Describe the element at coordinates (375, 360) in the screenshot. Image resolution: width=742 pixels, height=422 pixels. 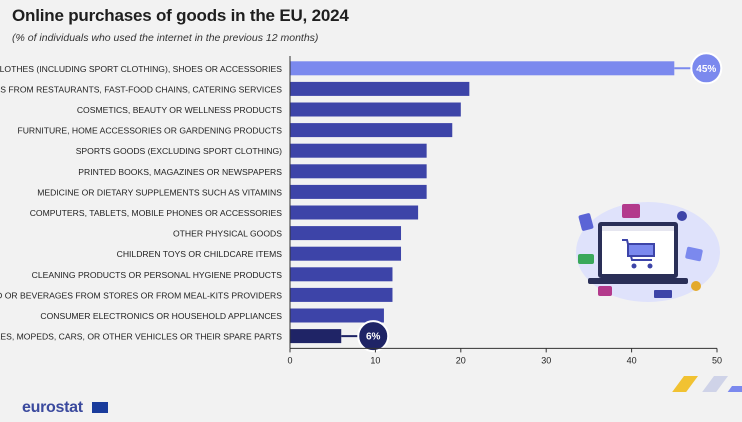
I see `x-tick-label: 10` at that location.